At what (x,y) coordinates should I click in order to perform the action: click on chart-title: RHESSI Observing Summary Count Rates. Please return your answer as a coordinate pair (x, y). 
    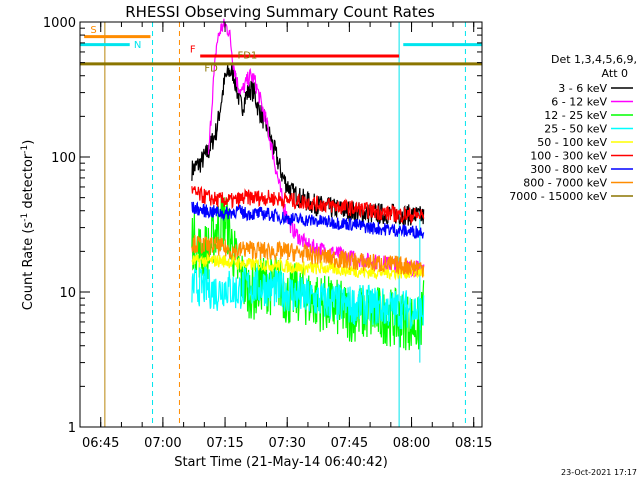
    Looking at the image, I should click on (280, 12).